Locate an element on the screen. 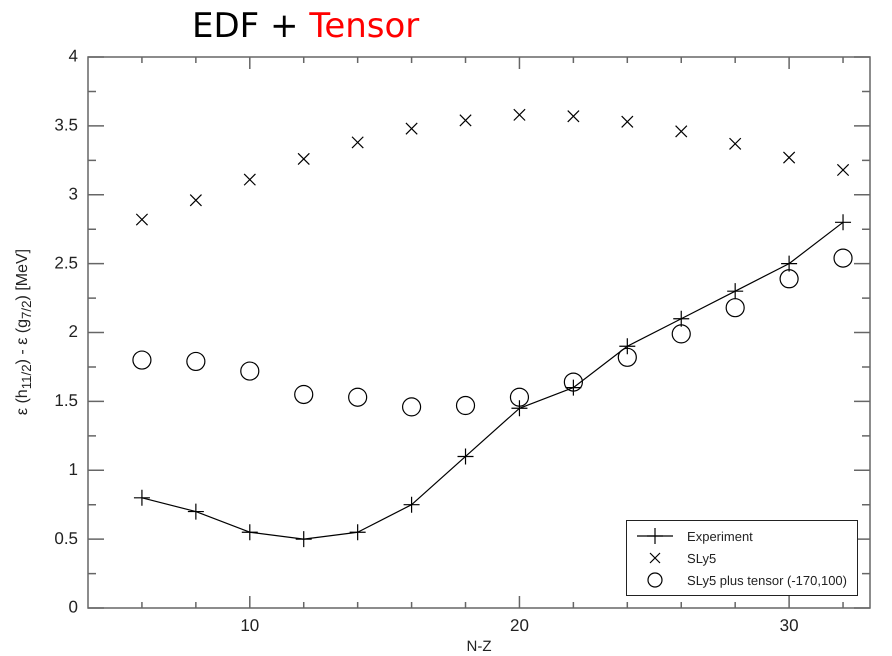 Image resolution: width=892 pixels, height=656 pixels. y-tick-label: 0.5 is located at coordinates (66, 538).